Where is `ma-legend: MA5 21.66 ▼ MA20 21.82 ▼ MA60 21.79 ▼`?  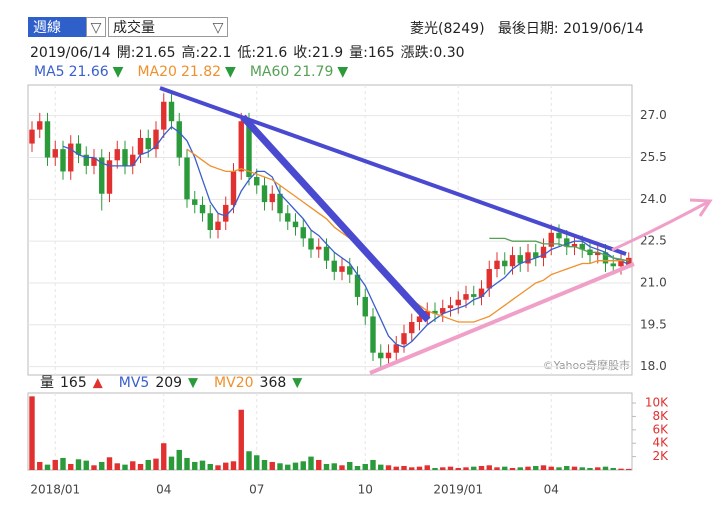
ma-legend: MA5 21.66 ▼ MA20 21.82 ▼ MA60 21.79 ▼ is located at coordinates (198, 72).